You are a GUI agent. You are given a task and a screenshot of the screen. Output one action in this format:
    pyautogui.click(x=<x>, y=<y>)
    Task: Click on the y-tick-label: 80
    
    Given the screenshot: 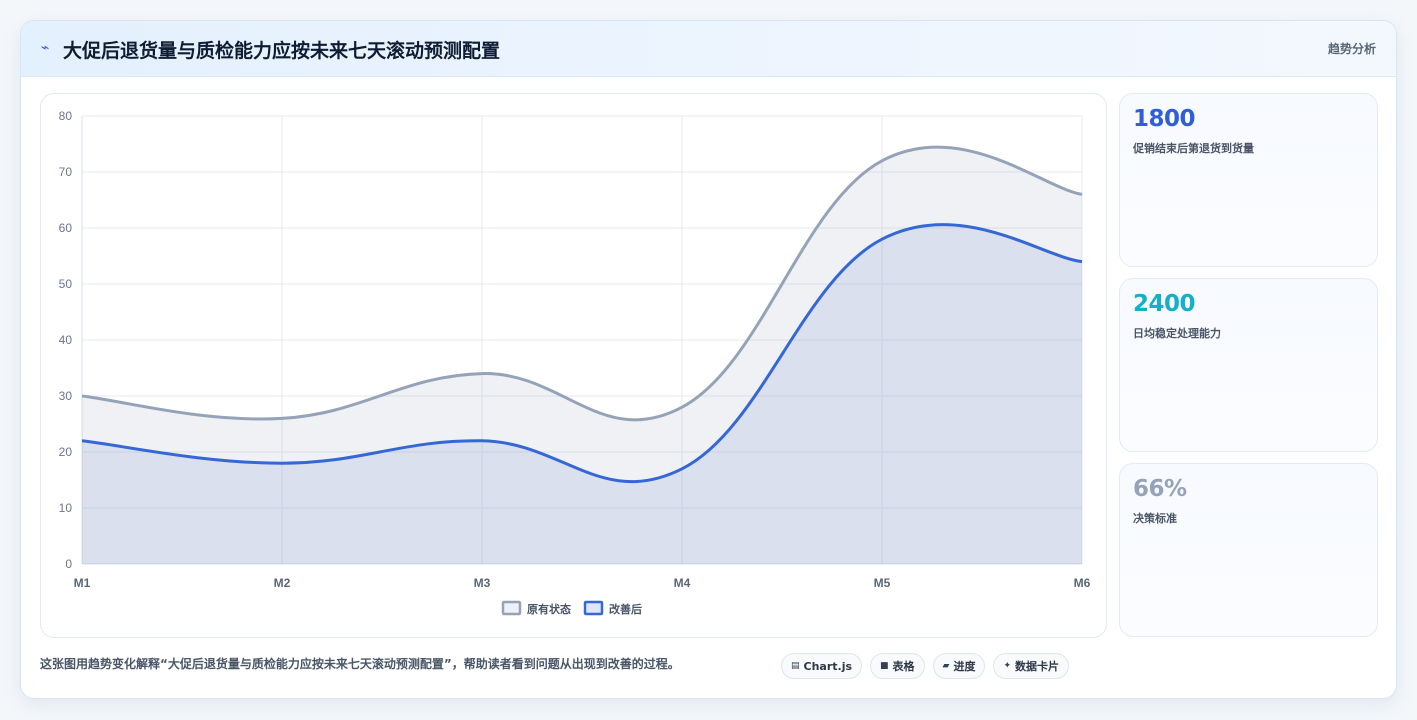 What is the action you would take?
    pyautogui.click(x=66, y=116)
    